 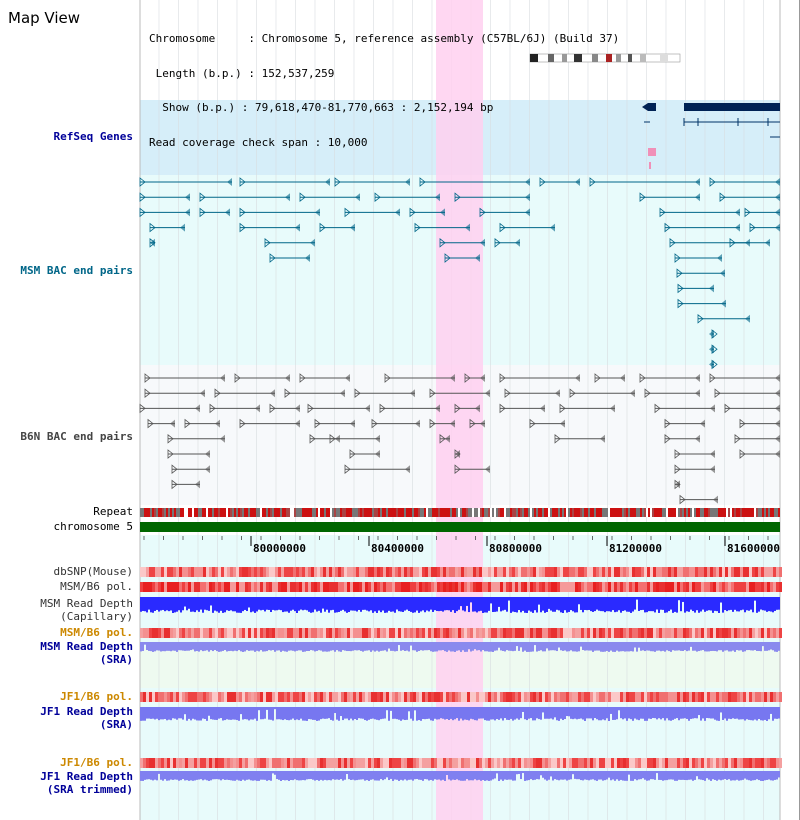 What do you see at coordinates (93, 136) in the screenshot?
I see `track-label-refseq: RefSeq Genes` at bounding box center [93, 136].